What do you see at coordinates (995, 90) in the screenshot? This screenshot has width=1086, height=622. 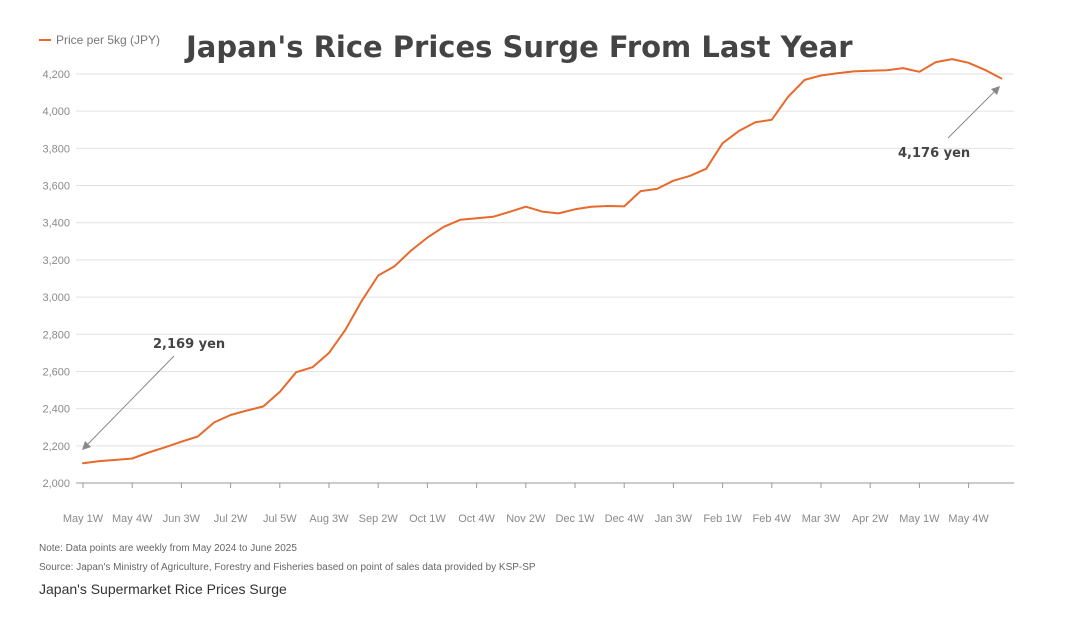 I see `annotation-end-arrowhead` at bounding box center [995, 90].